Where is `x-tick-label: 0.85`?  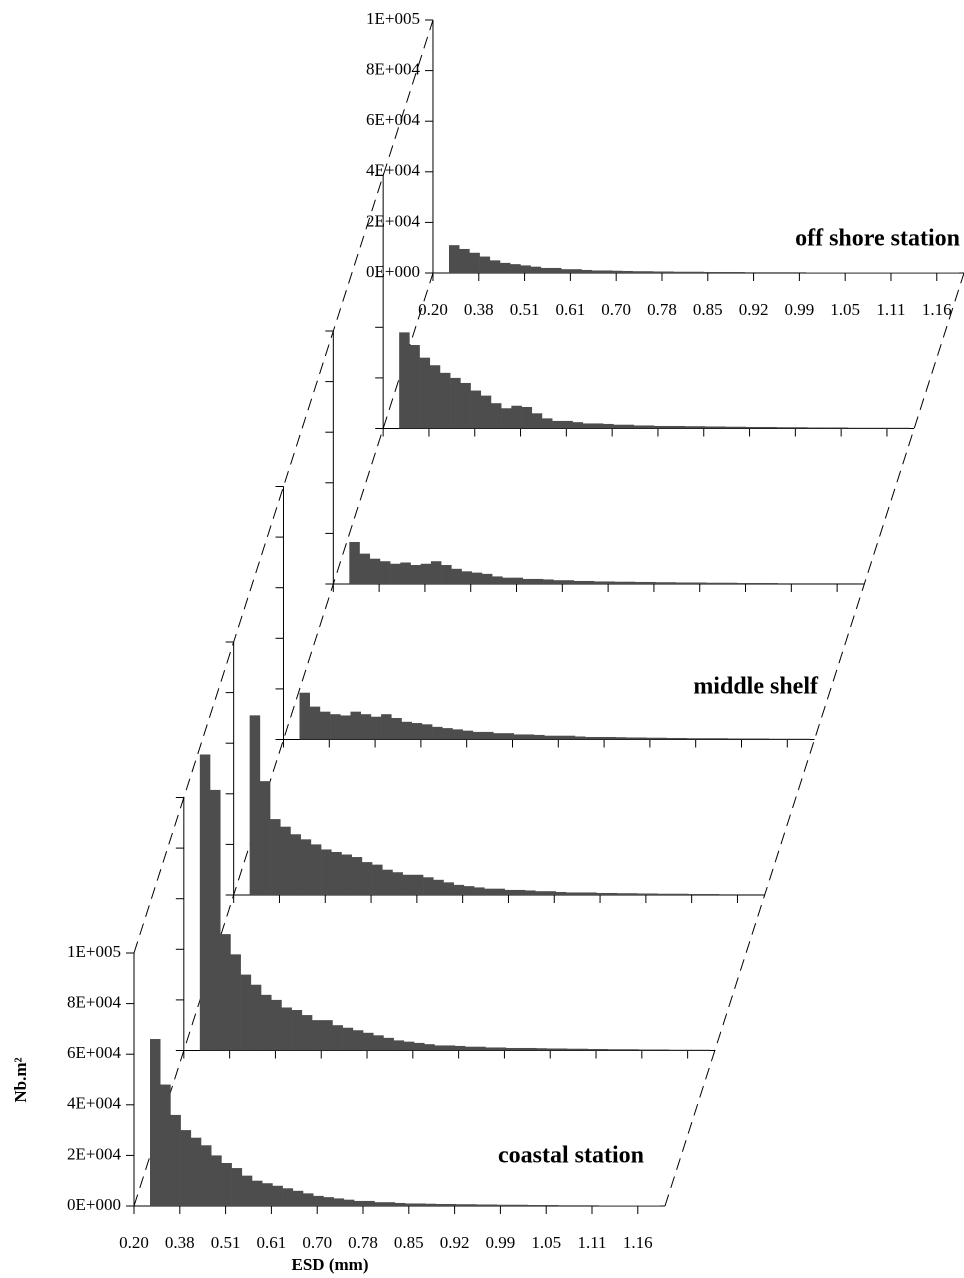 x-tick-label: 0.85 is located at coordinates (708, 309).